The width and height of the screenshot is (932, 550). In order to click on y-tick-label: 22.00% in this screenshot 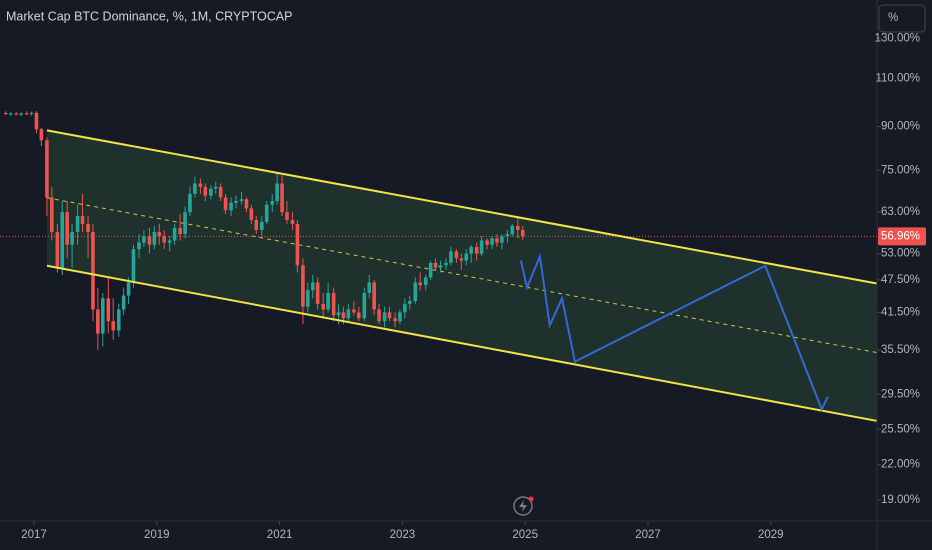, I will do `click(900, 465)`.